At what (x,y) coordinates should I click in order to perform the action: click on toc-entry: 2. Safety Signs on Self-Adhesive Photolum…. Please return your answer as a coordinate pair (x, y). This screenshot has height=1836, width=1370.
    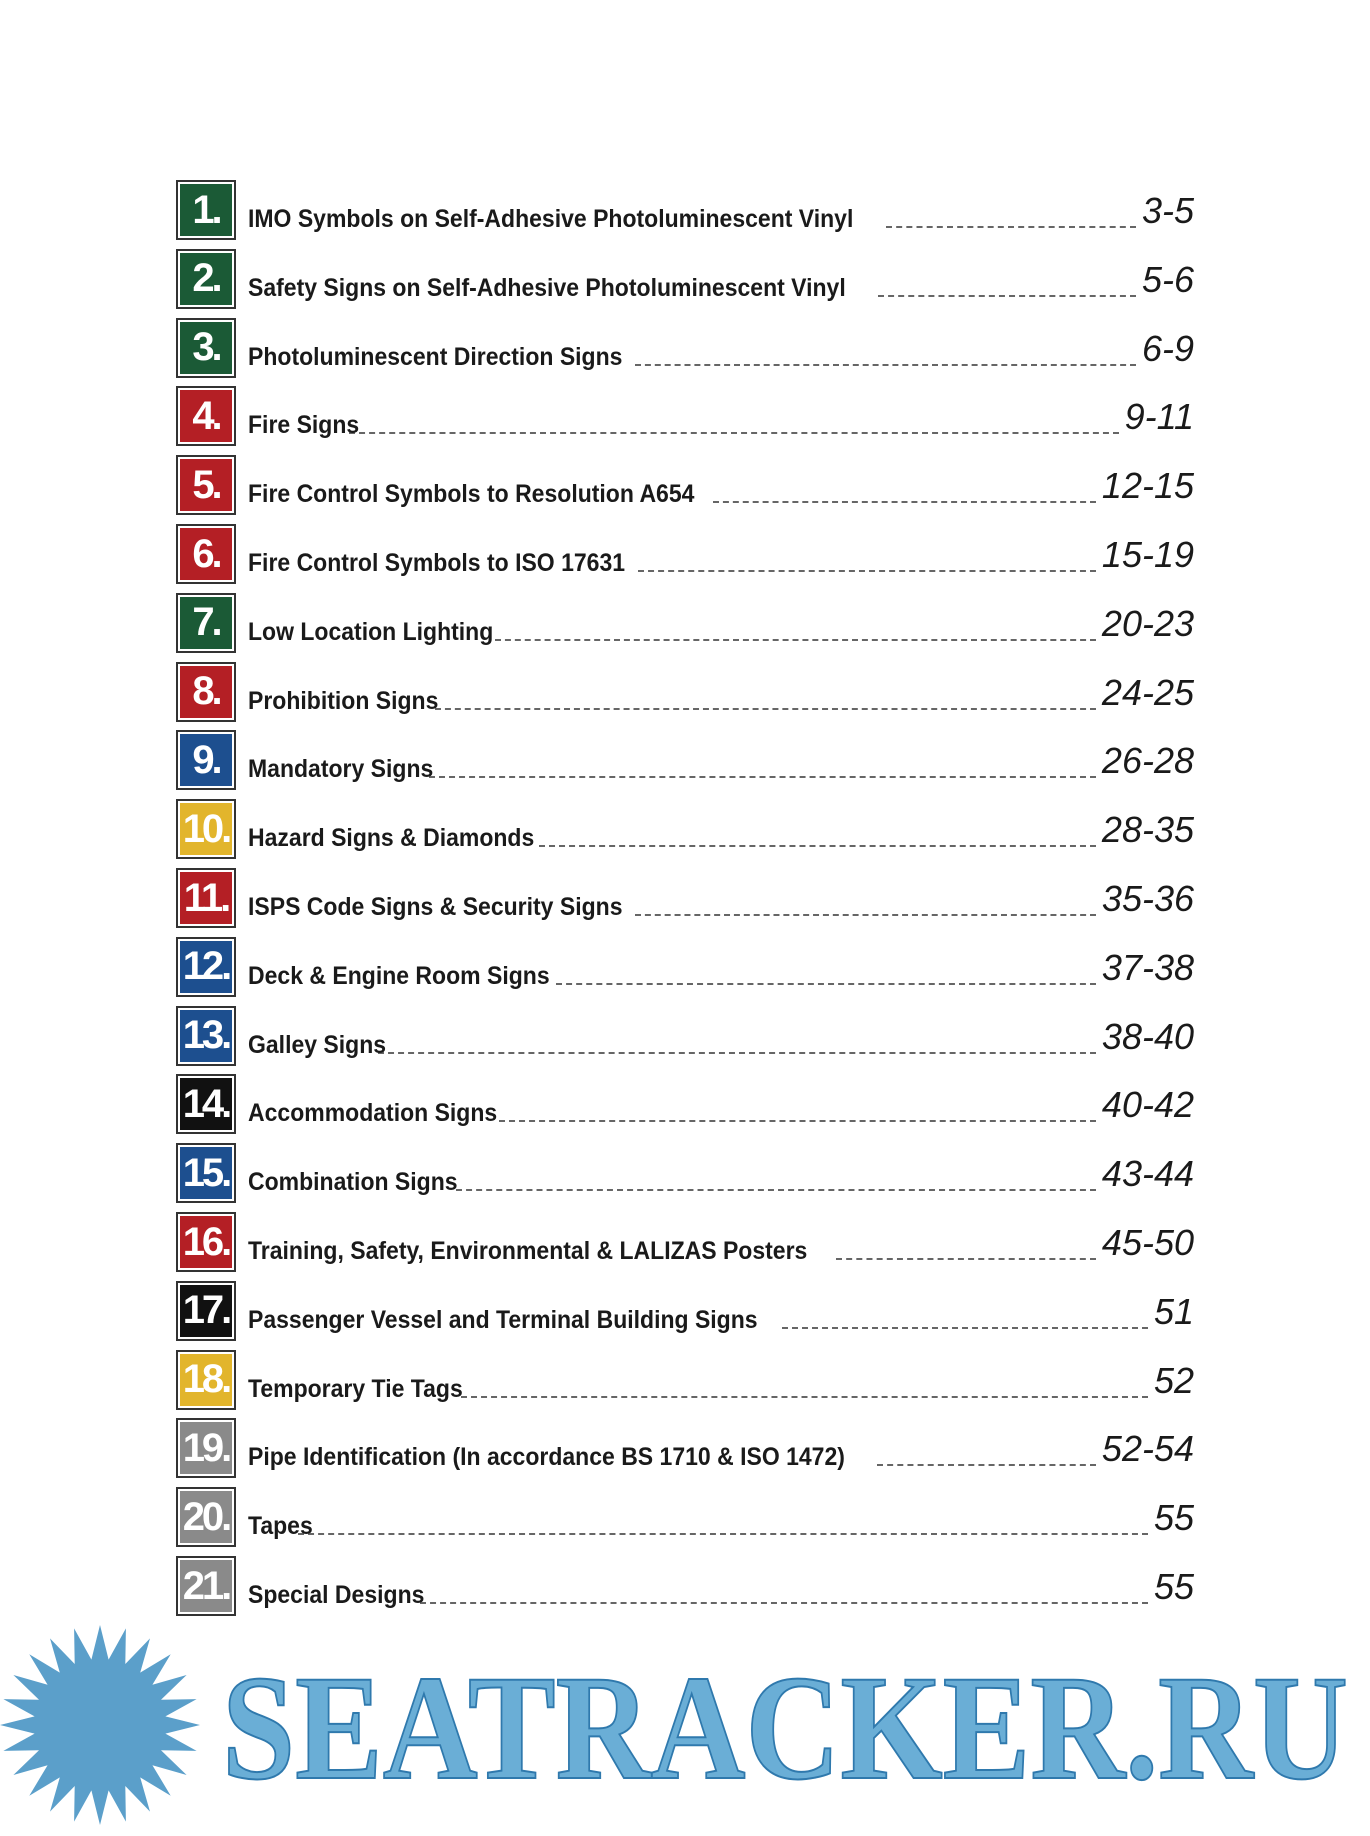
    Looking at the image, I should click on (685, 278).